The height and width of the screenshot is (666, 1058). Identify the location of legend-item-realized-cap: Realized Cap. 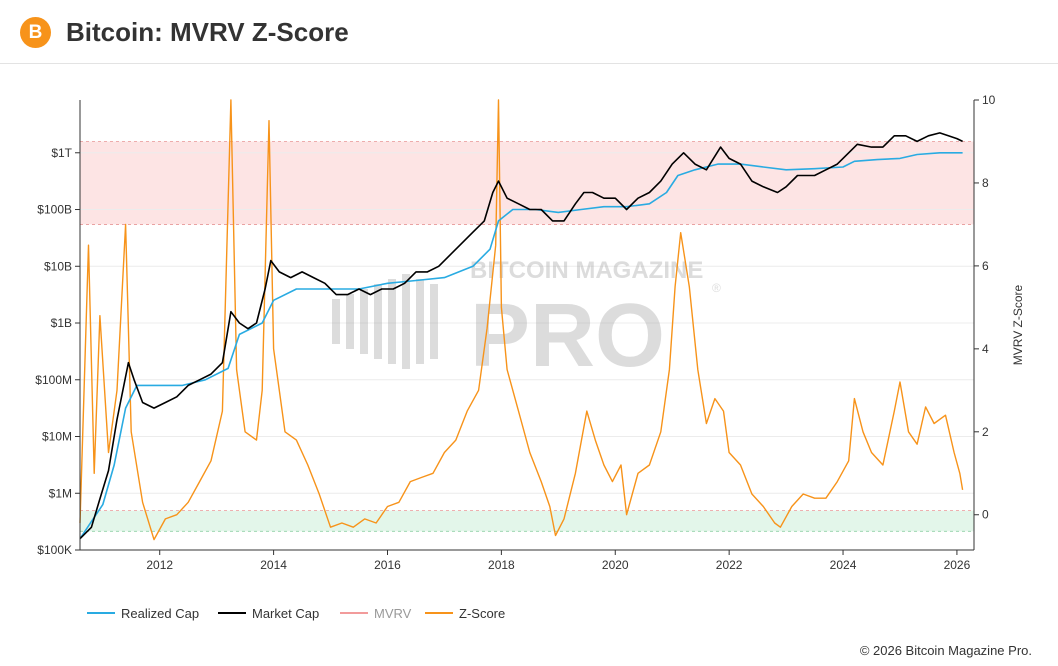
(143, 613).